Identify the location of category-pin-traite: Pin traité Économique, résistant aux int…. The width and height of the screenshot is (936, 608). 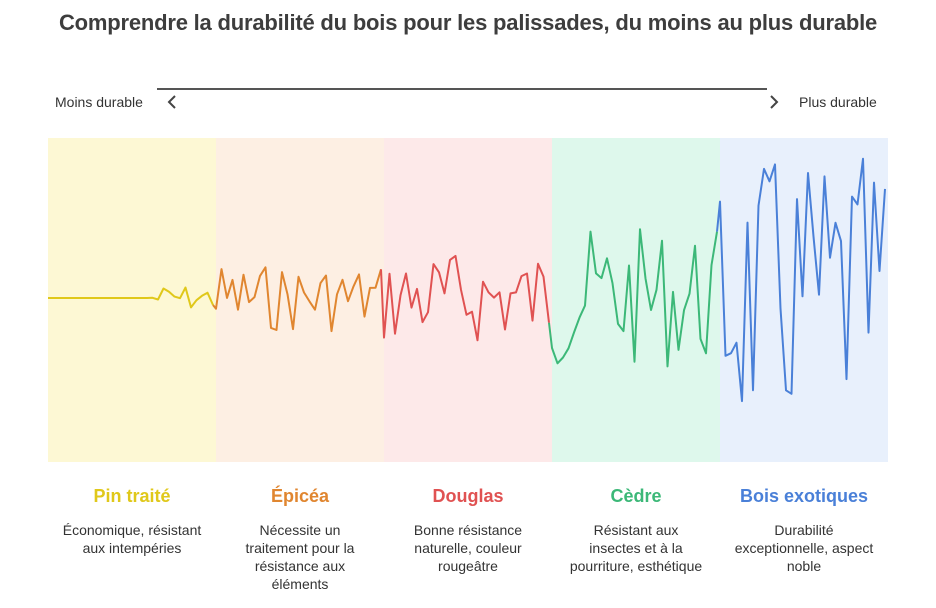
(132, 521).